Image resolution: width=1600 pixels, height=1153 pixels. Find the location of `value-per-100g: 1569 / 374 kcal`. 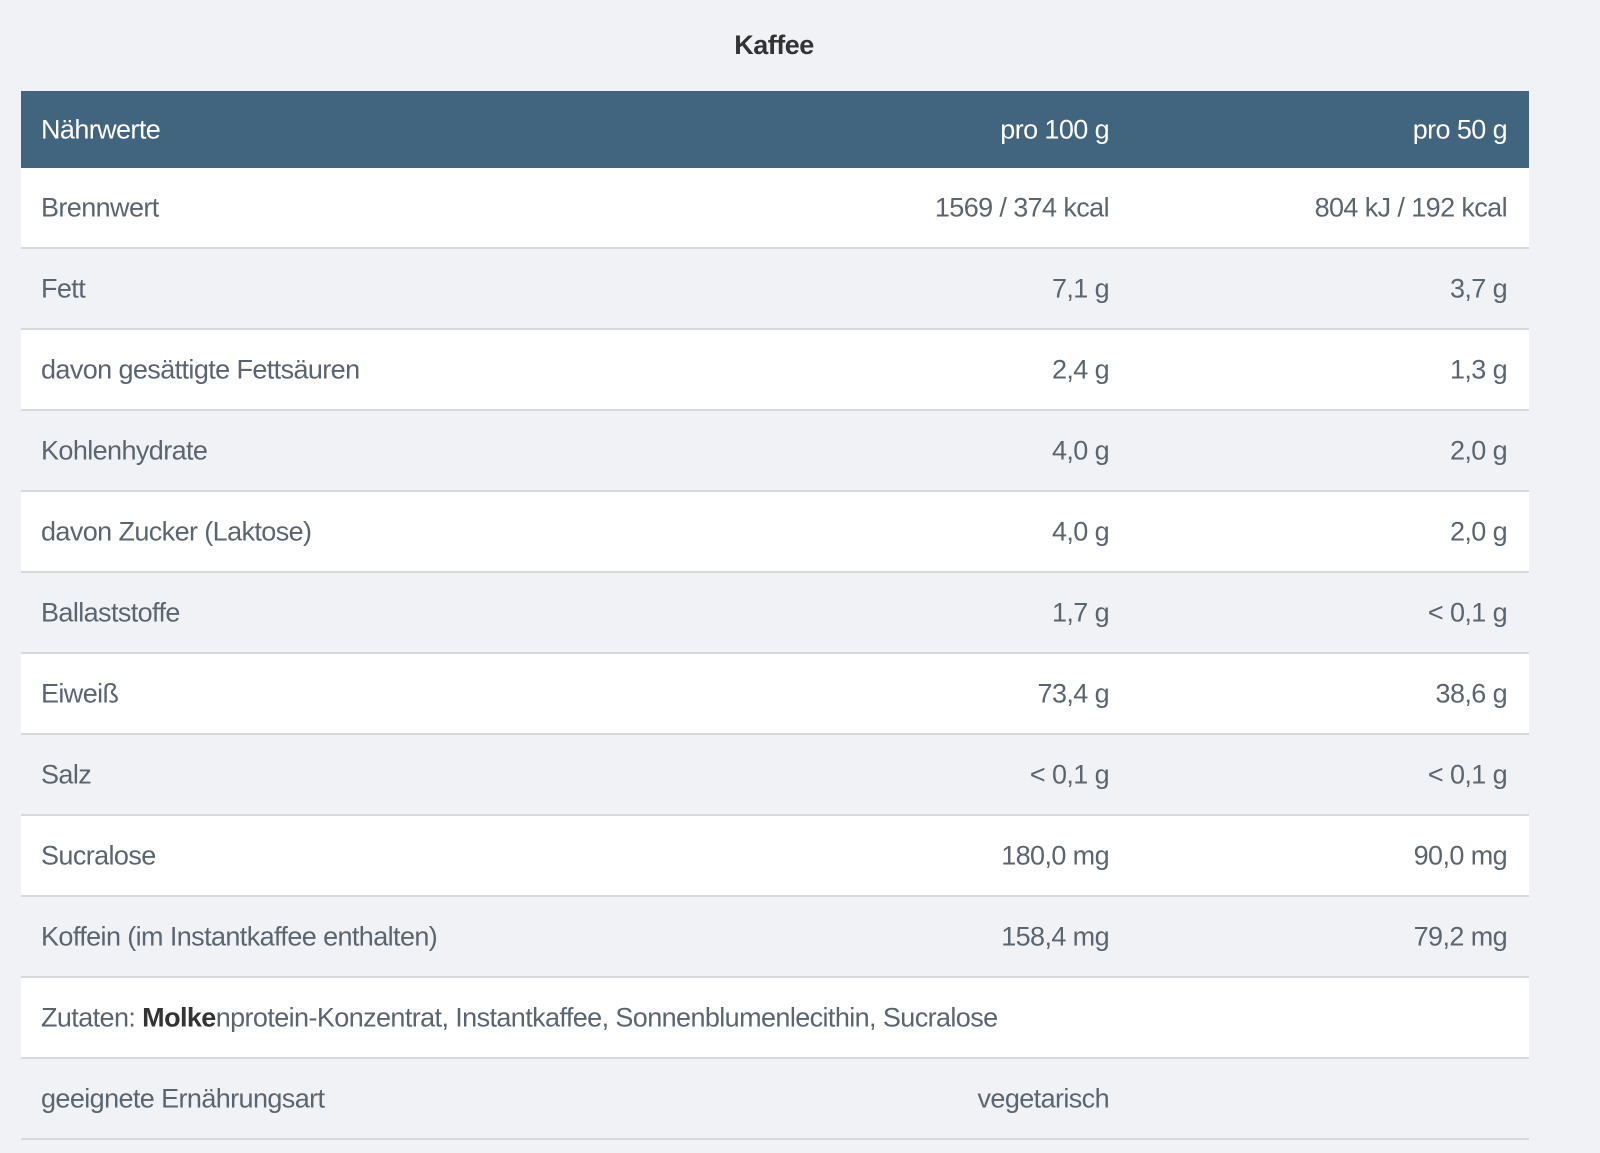

value-per-100g: 1569 / 374 kcal is located at coordinates (1022, 207).